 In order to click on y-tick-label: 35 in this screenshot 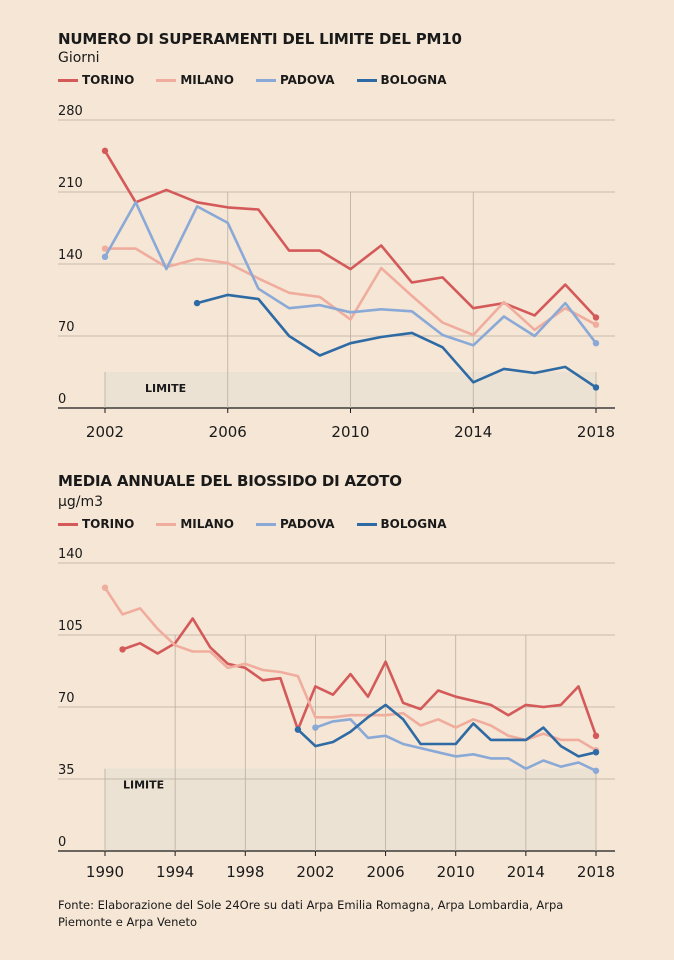, I will do `click(66, 770)`.